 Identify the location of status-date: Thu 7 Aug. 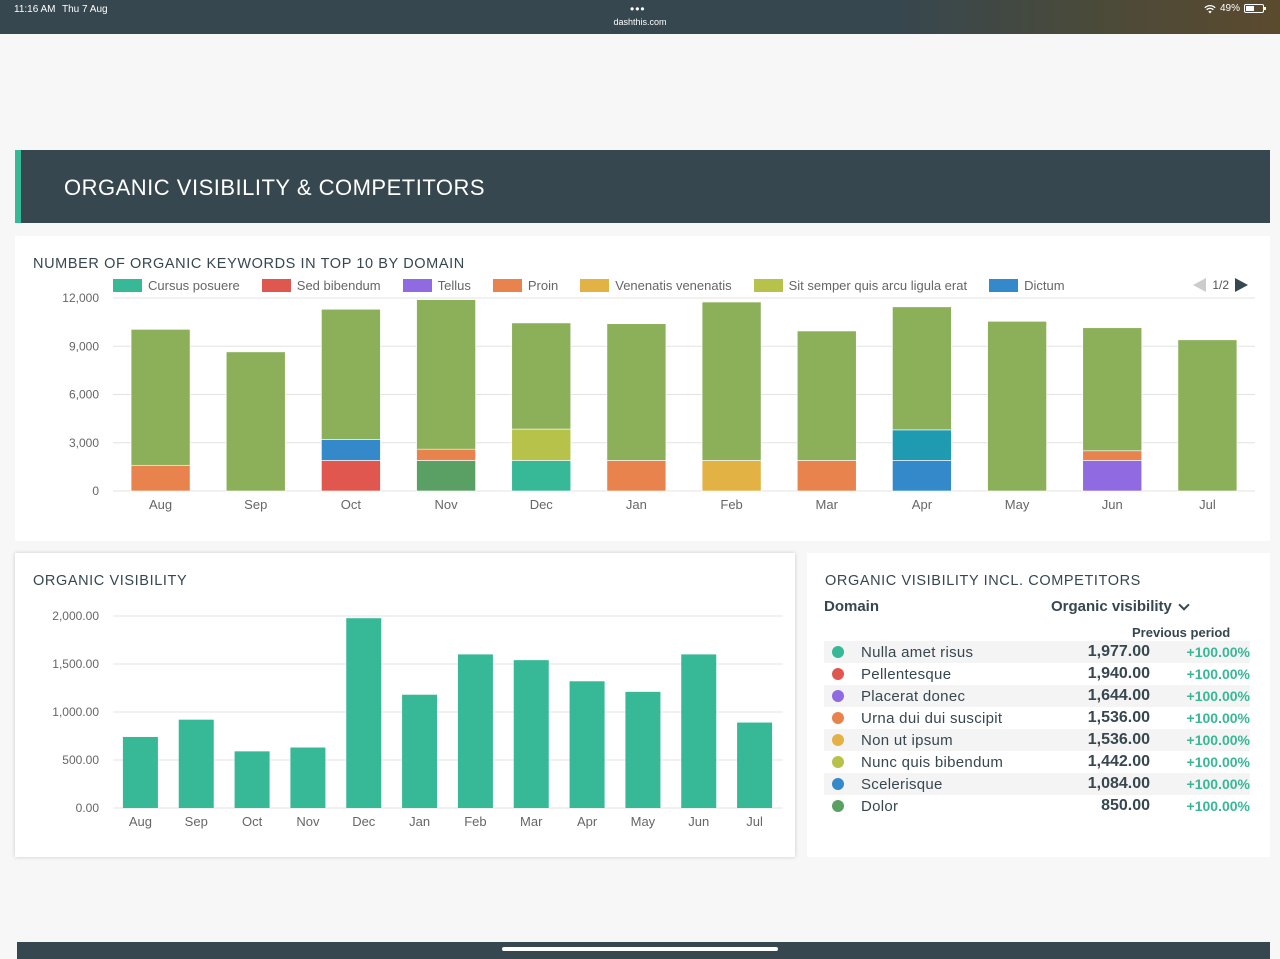
(85, 9).